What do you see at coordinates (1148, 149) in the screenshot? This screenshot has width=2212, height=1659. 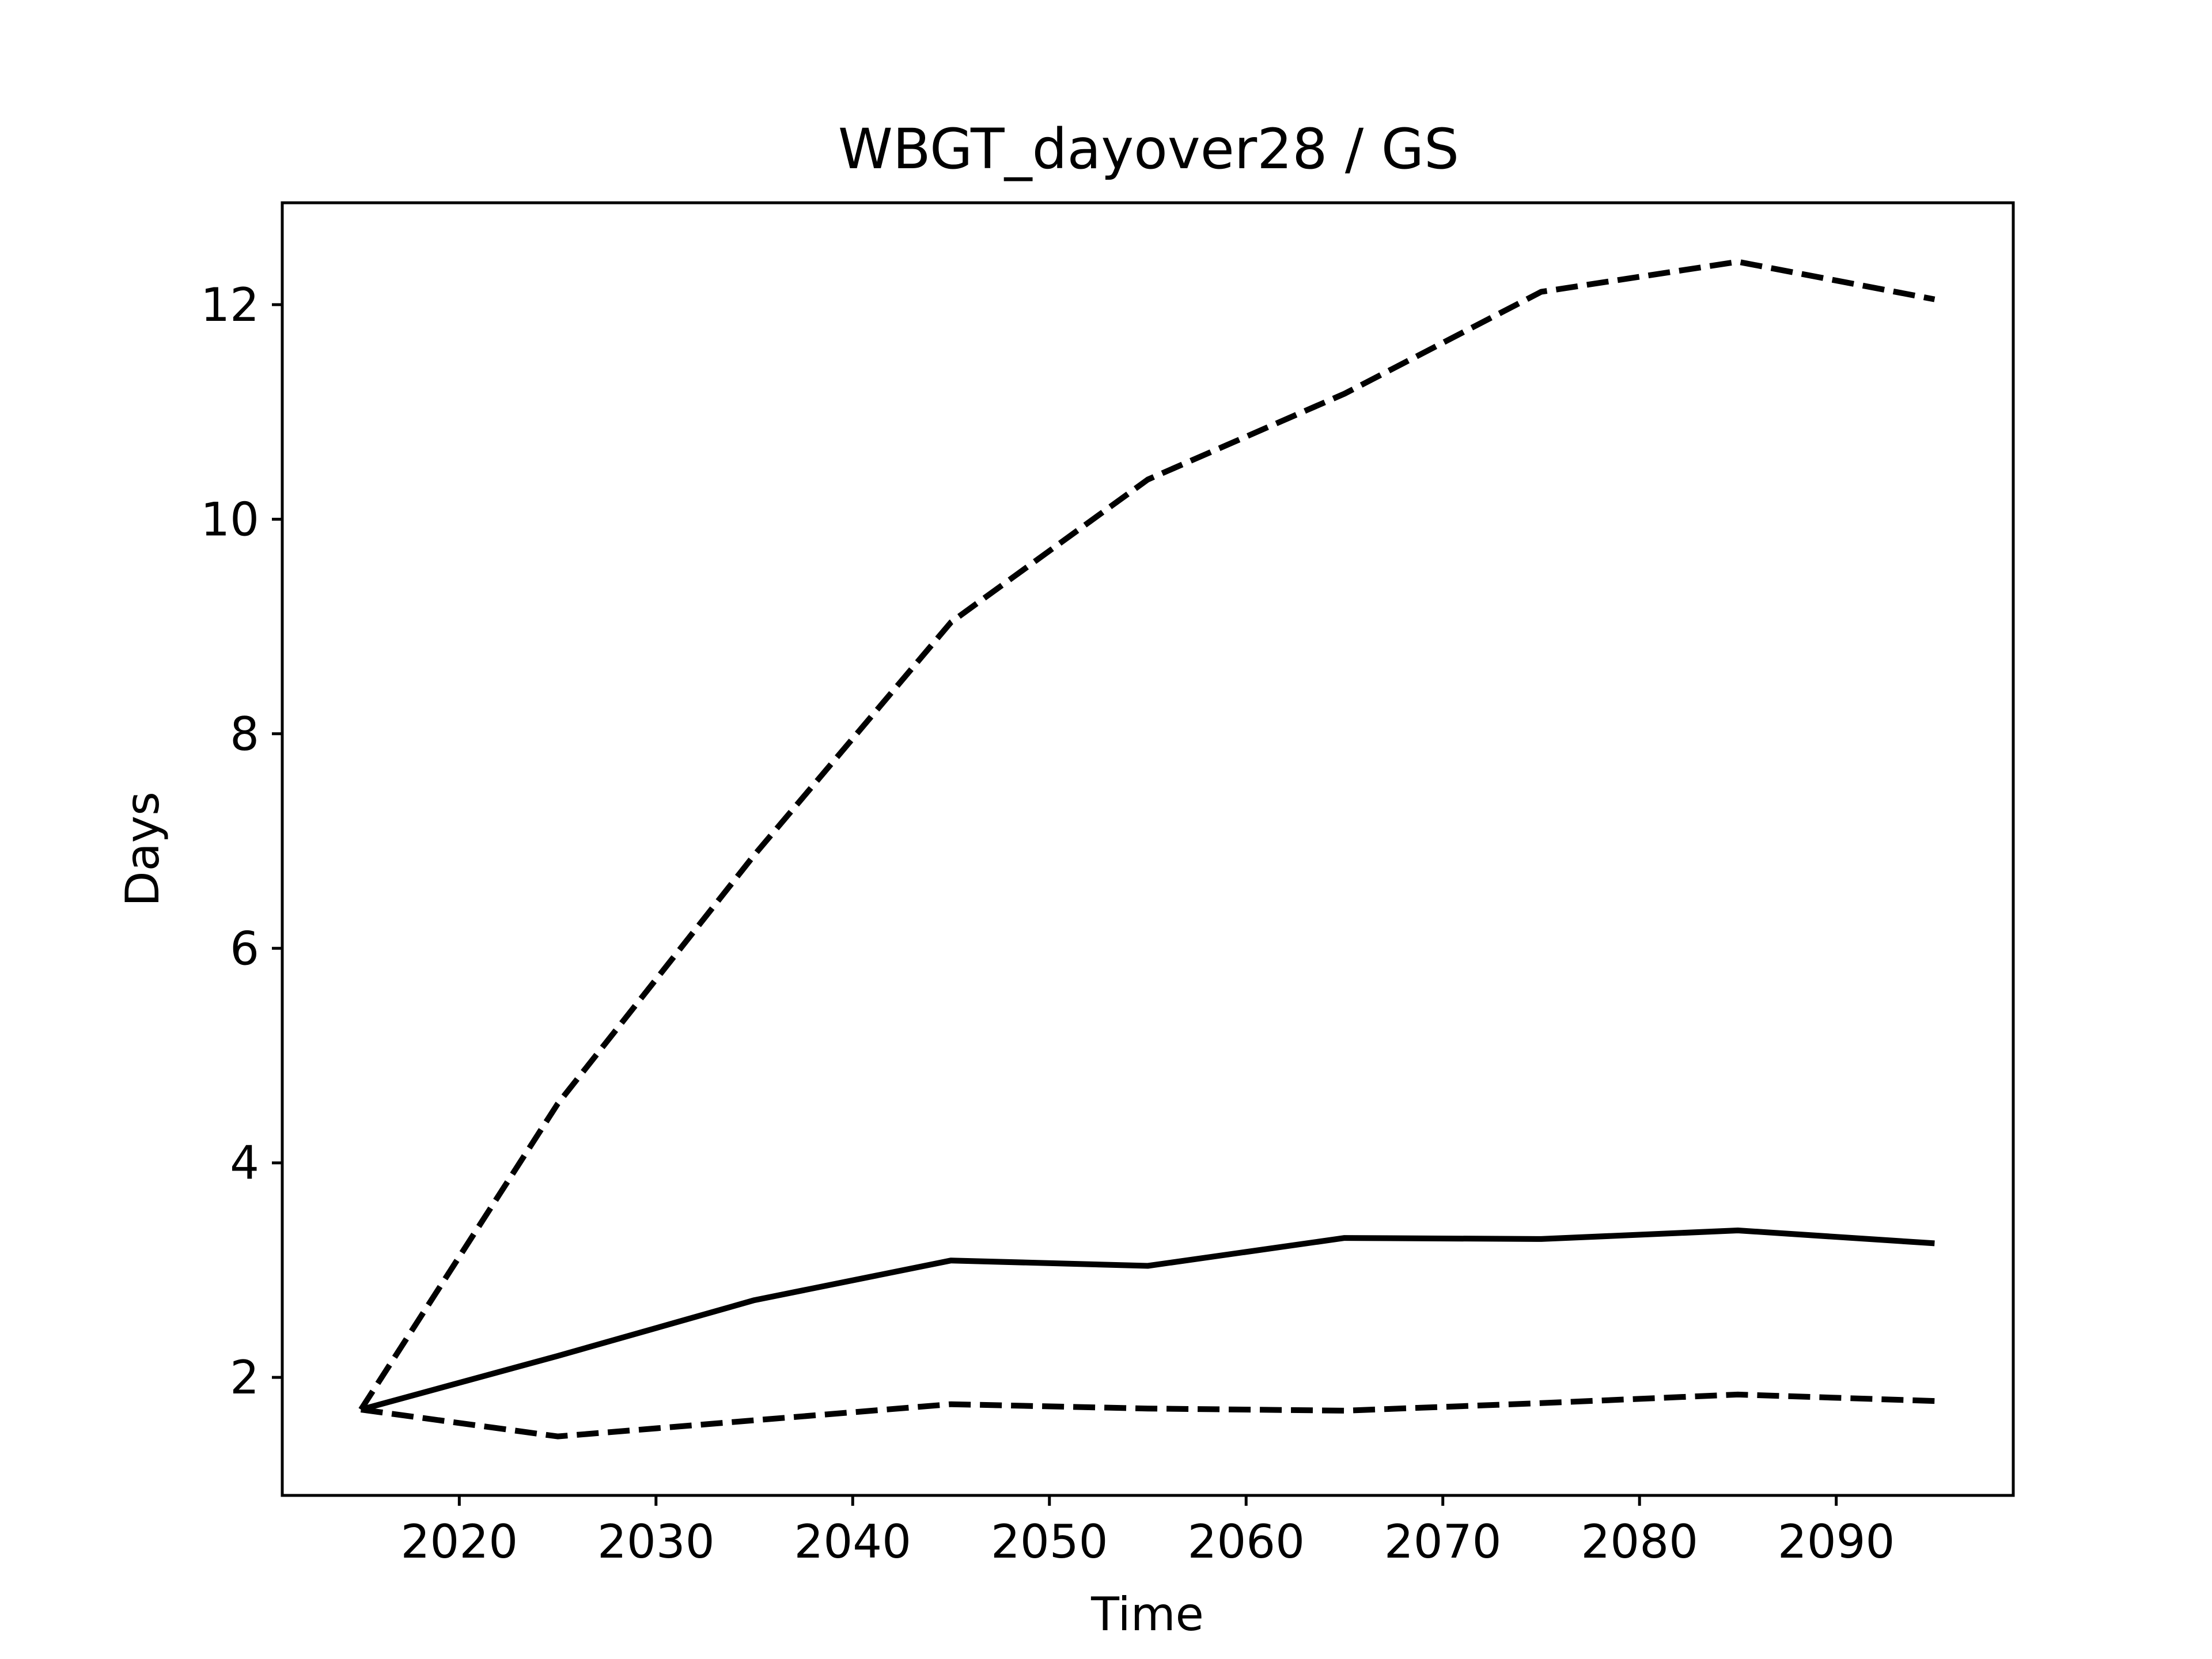 I see `chart-title: WBGT_dayover28 / GS` at bounding box center [1148, 149].